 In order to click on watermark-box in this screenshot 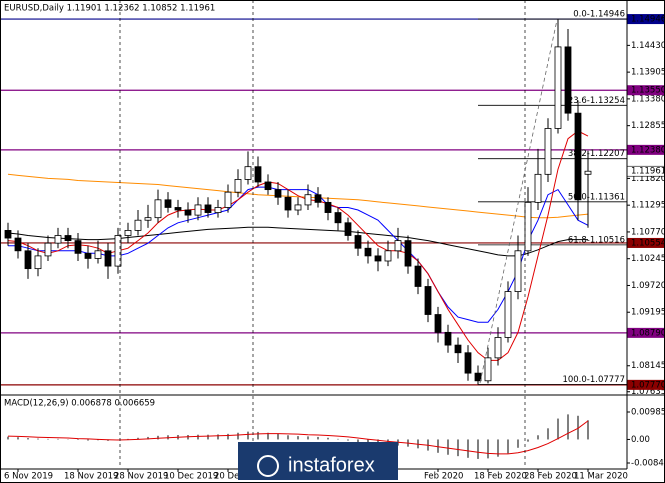, I will do `click(318, 461)`.